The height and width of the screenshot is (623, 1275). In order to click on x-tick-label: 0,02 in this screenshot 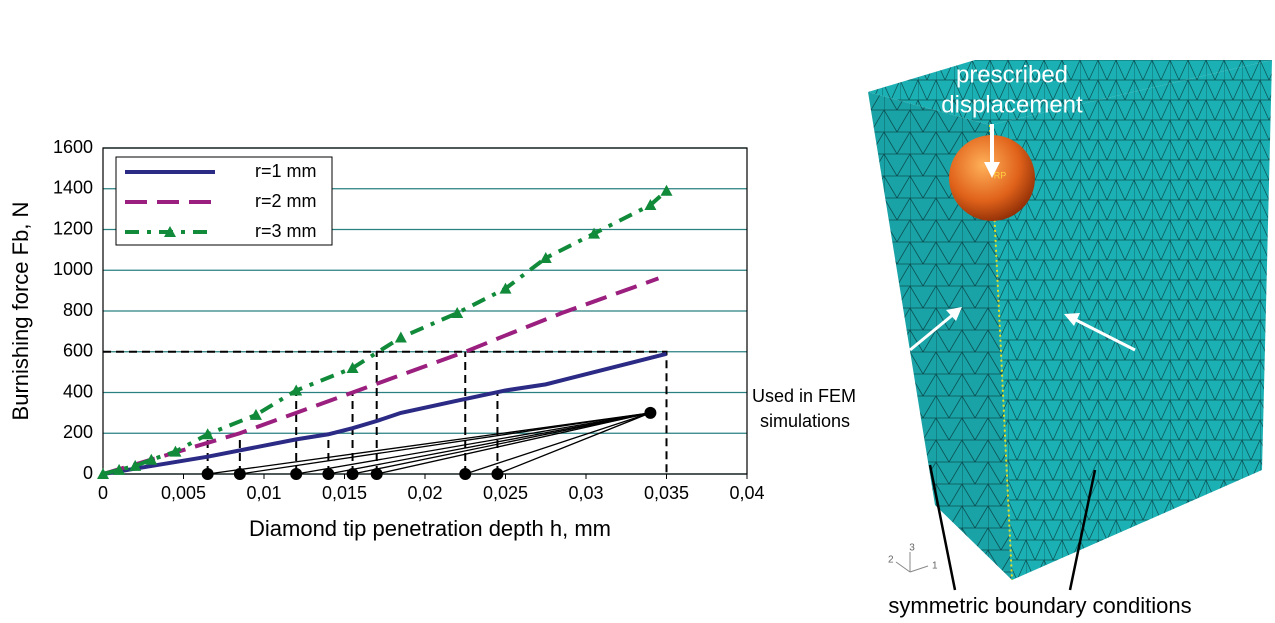, I will do `click(424, 493)`.